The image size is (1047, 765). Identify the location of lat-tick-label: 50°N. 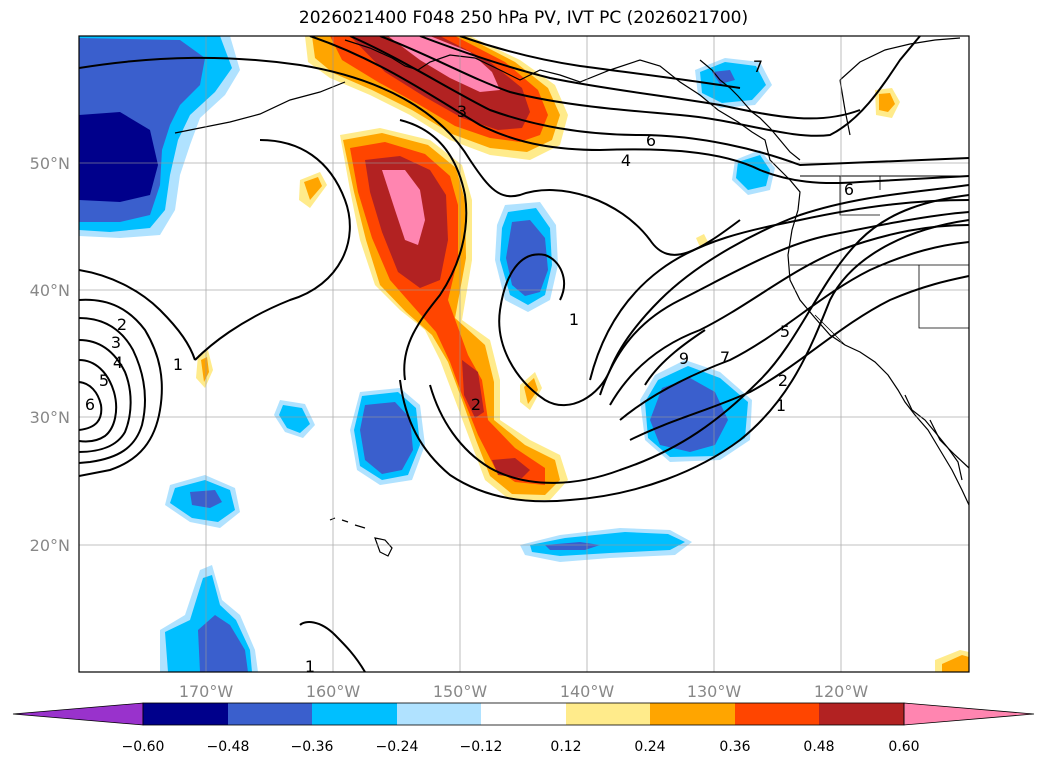
(50, 163).